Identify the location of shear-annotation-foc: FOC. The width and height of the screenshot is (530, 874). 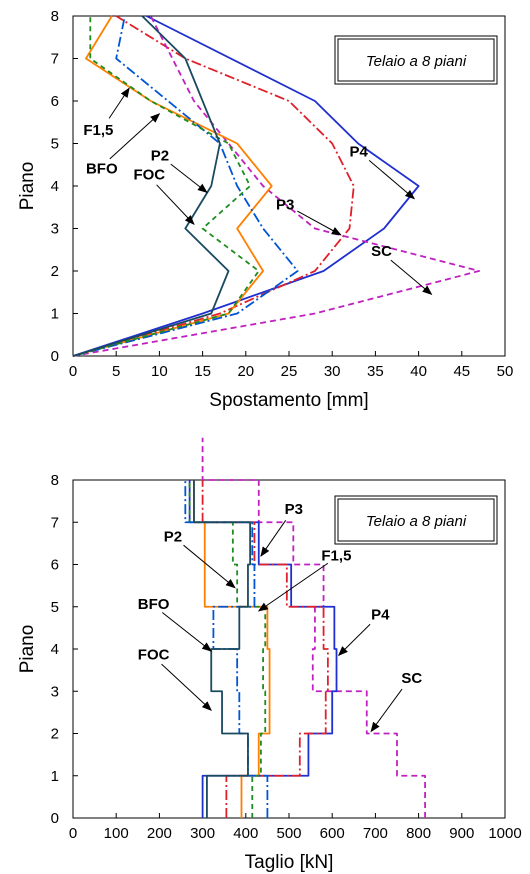
(154, 655).